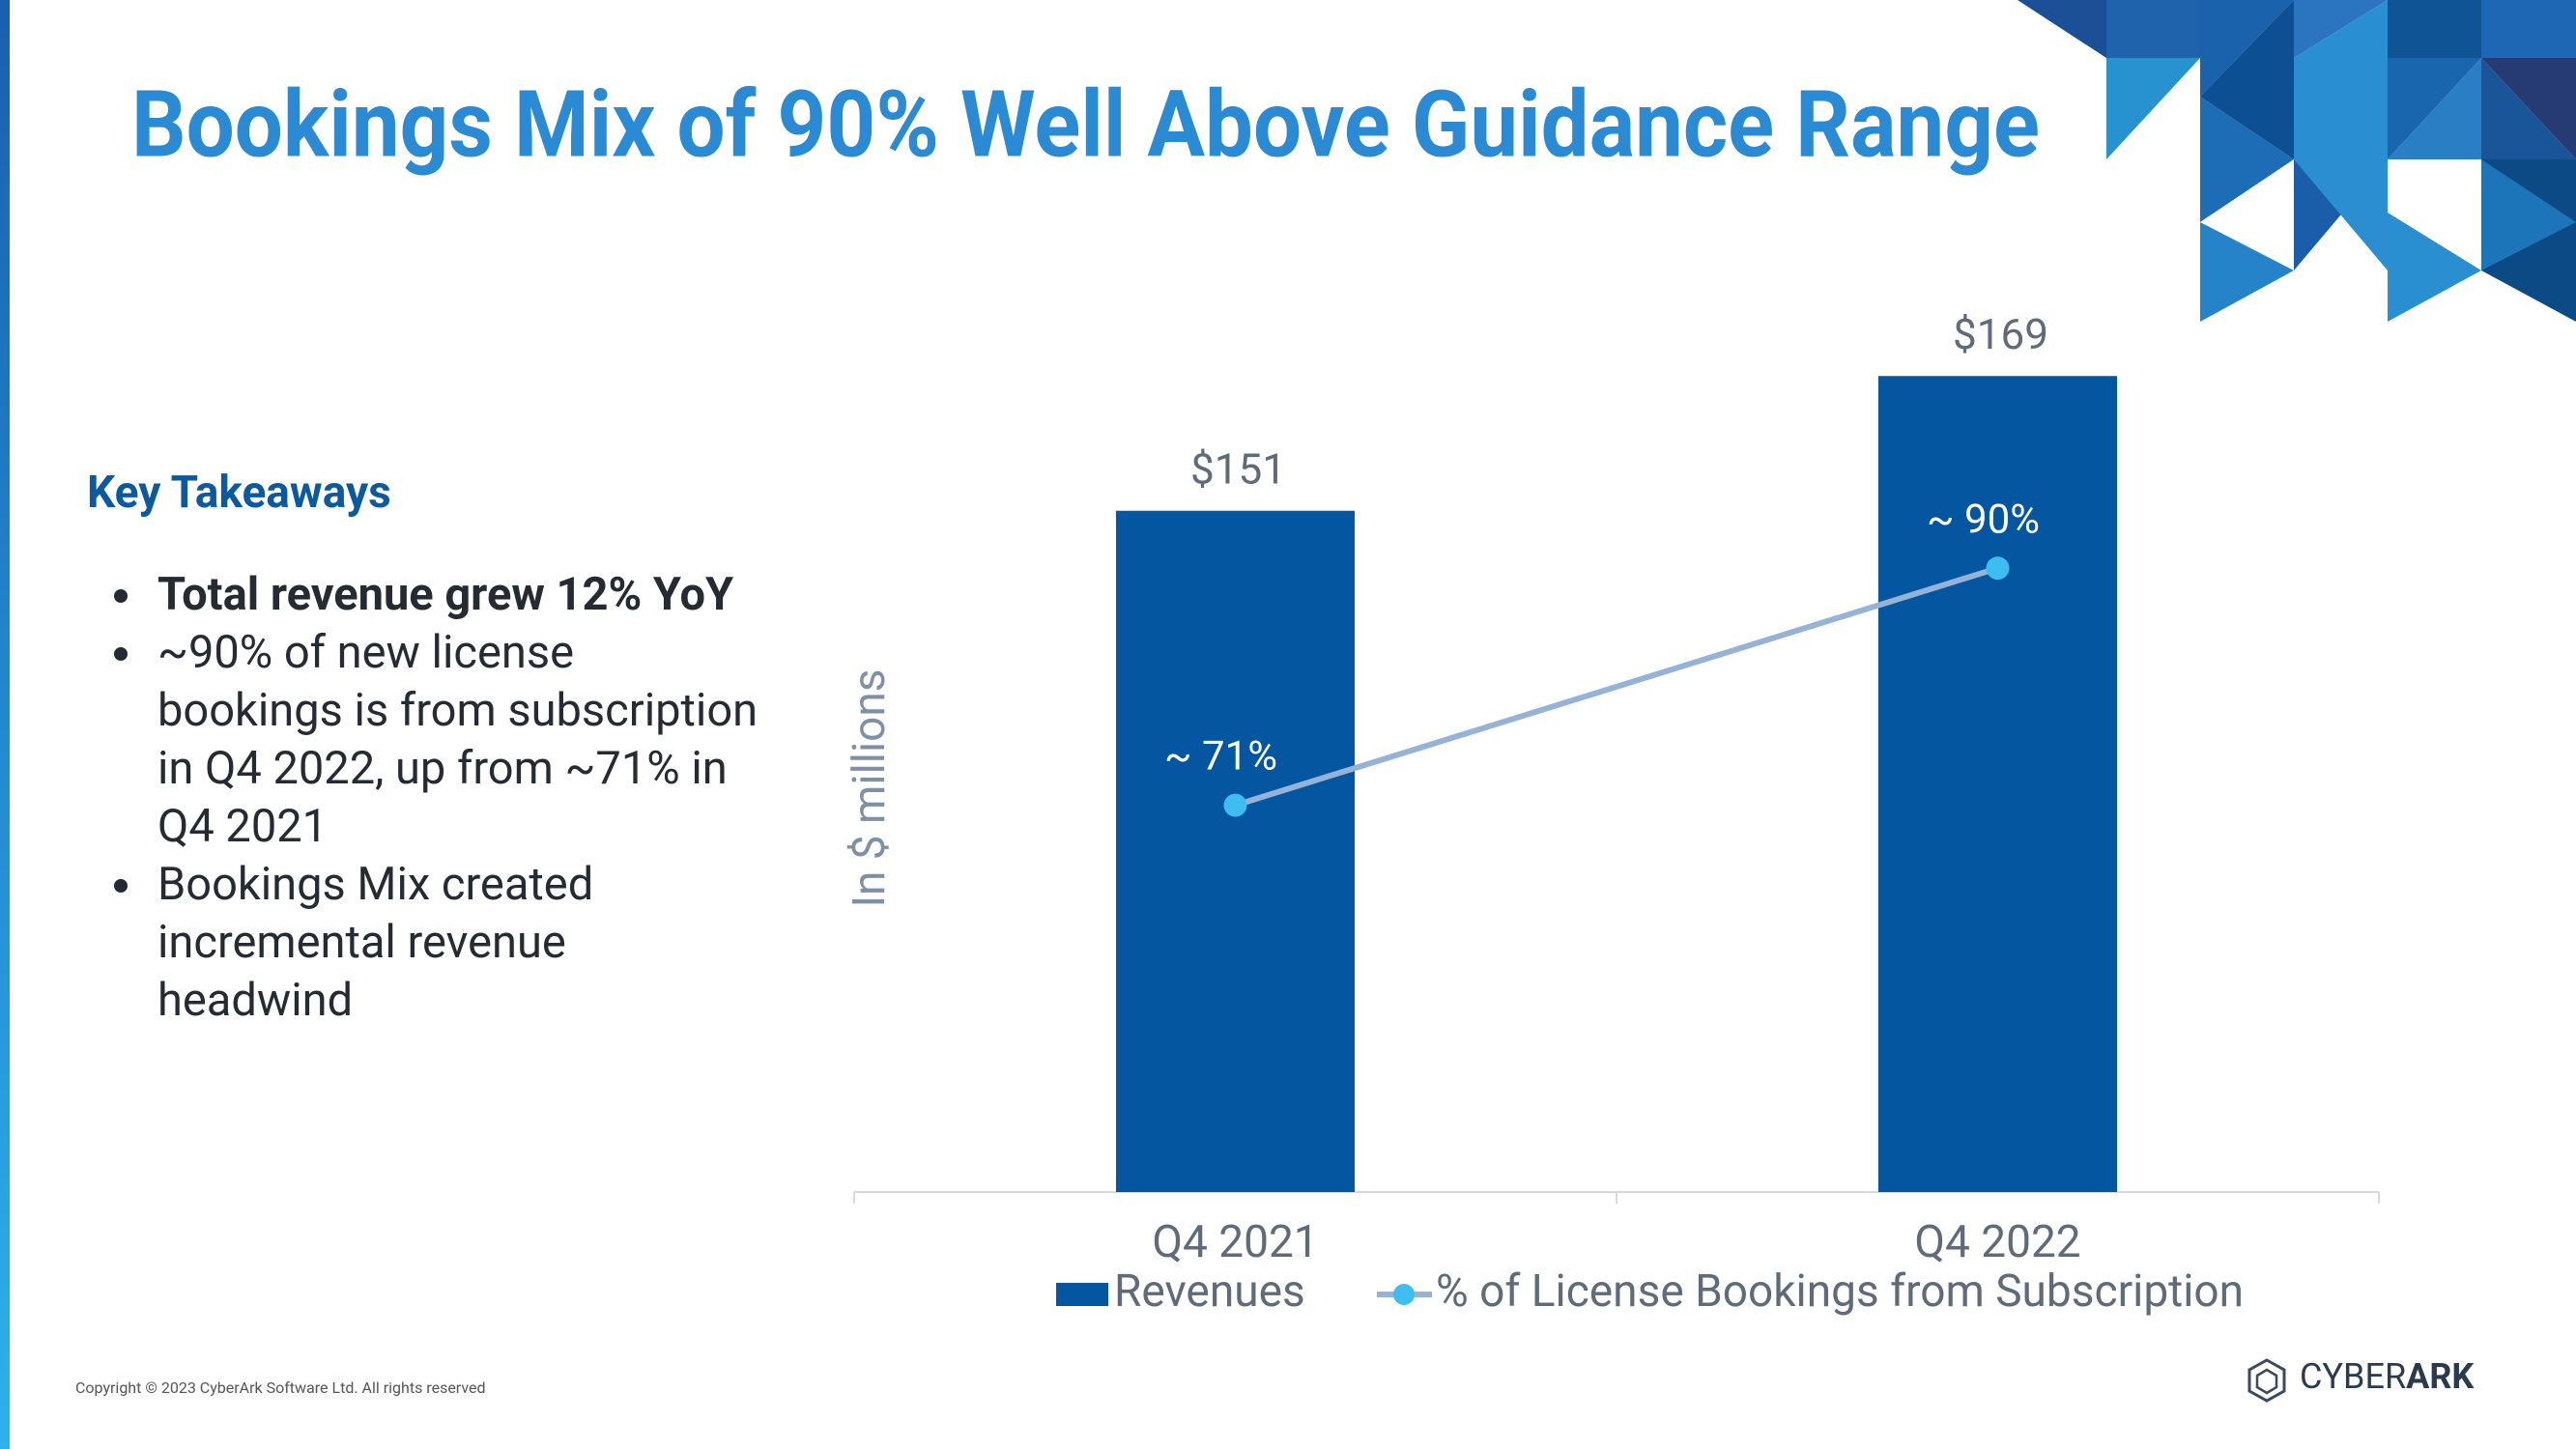  What do you see at coordinates (1209, 1291) in the screenshot?
I see `legend-label: Revenues` at bounding box center [1209, 1291].